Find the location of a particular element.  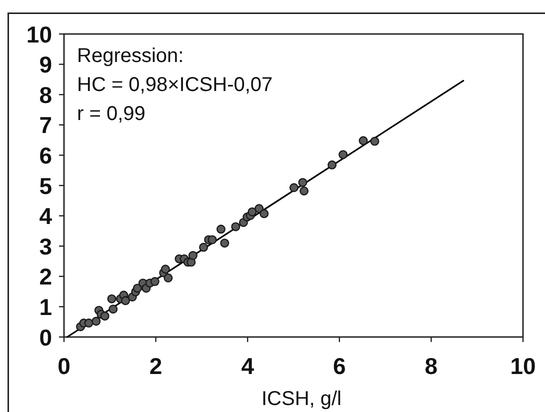

y-tick-label: 8 is located at coordinates (45, 95).